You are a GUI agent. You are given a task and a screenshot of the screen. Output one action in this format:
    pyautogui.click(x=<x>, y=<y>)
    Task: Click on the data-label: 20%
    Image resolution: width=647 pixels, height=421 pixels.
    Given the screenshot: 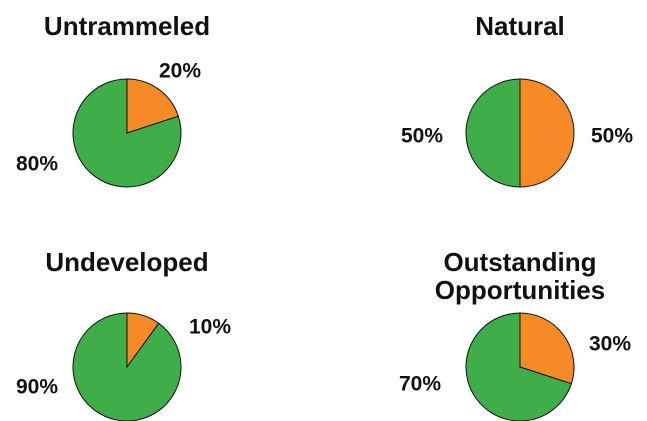 What is the action you would take?
    pyautogui.click(x=180, y=71)
    